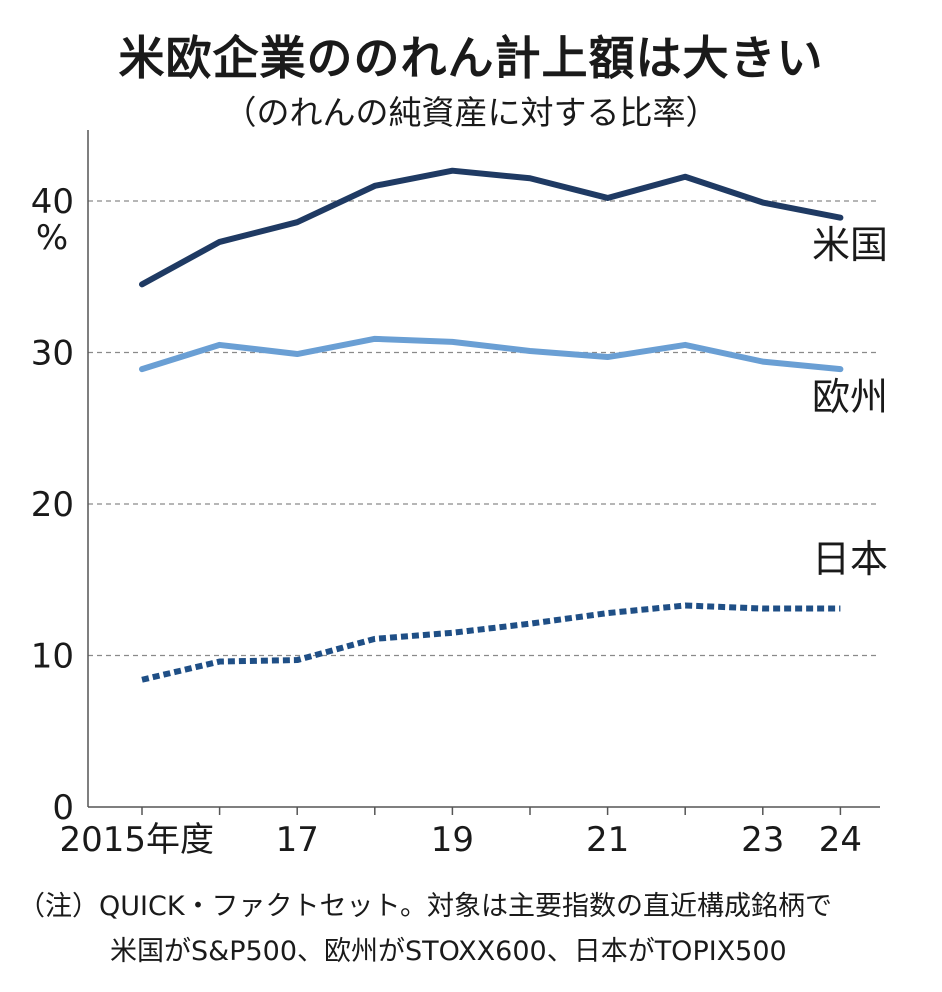  Describe the element at coordinates (850, 397) in the screenshot. I see `series-label-1: 欧州` at that location.